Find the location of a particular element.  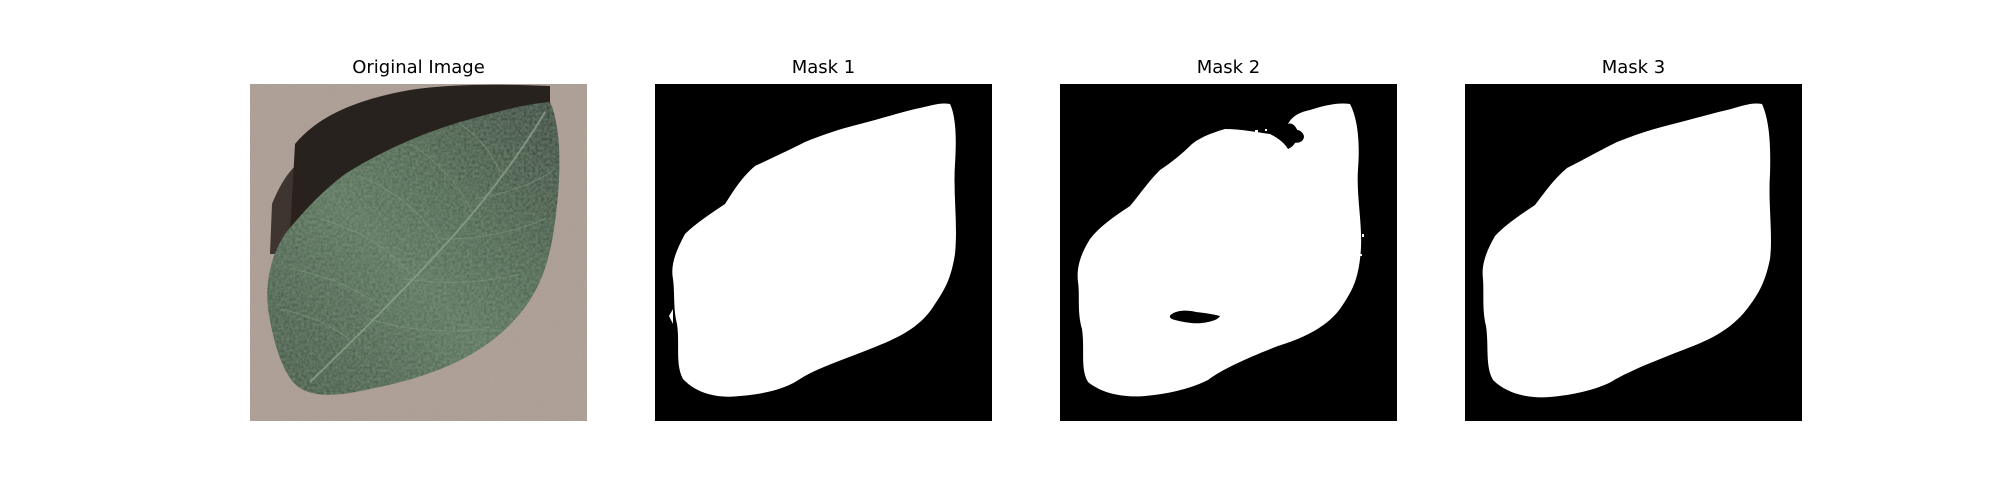

leaf-photo-svg is located at coordinates (418, 252).